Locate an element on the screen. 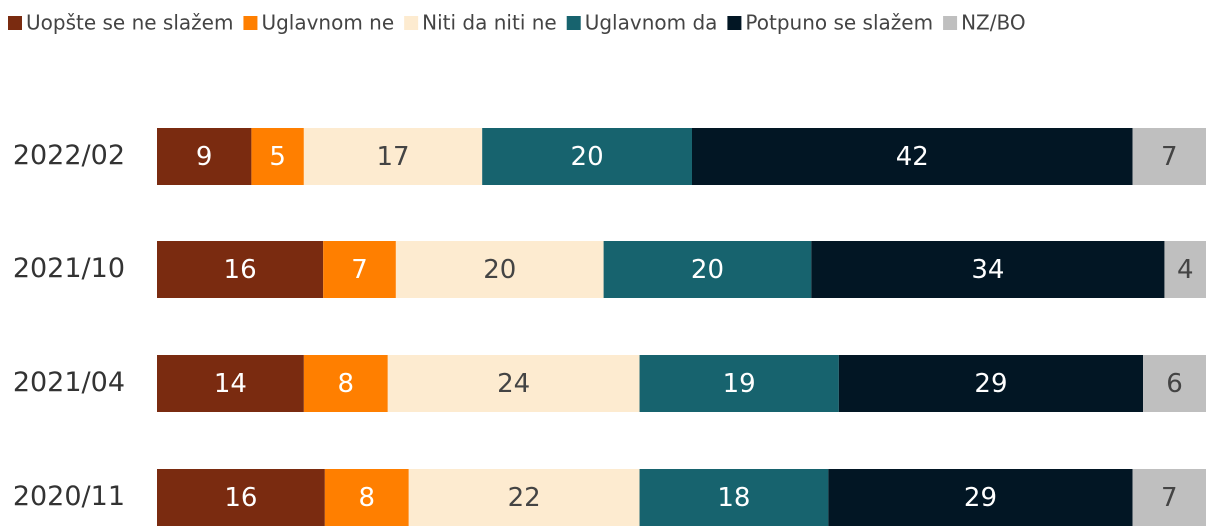  legend-label: Uglavnom da is located at coordinates (651, 23).